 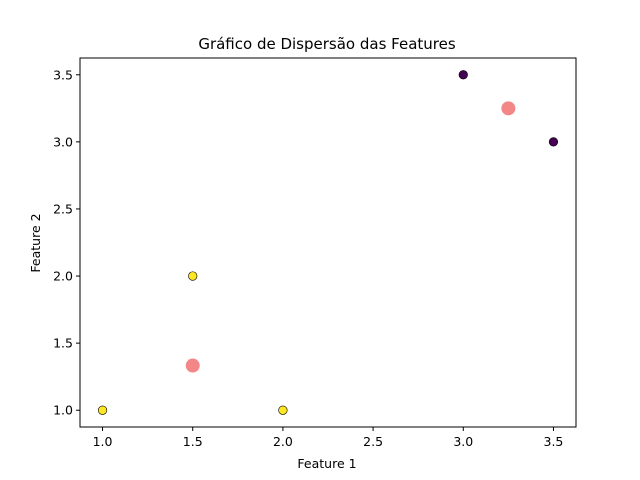 I want to click on y-tick-label: 3.0, so click(x=63, y=141).